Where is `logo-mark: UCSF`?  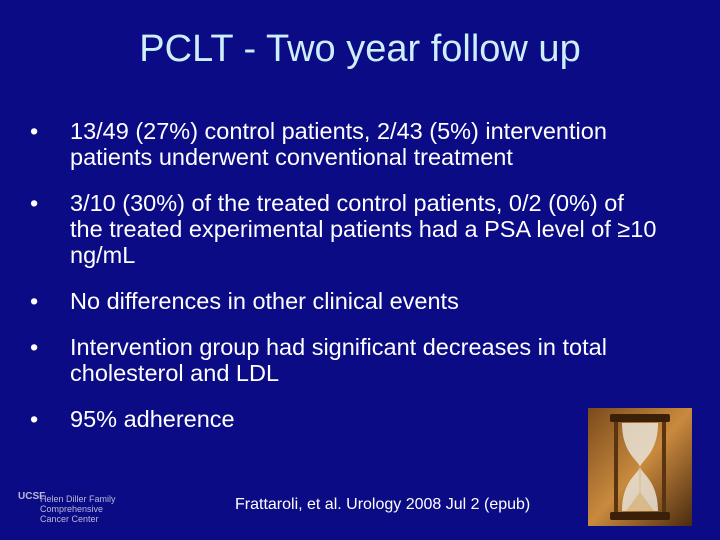
logo-mark: UCSF is located at coordinates (32, 496).